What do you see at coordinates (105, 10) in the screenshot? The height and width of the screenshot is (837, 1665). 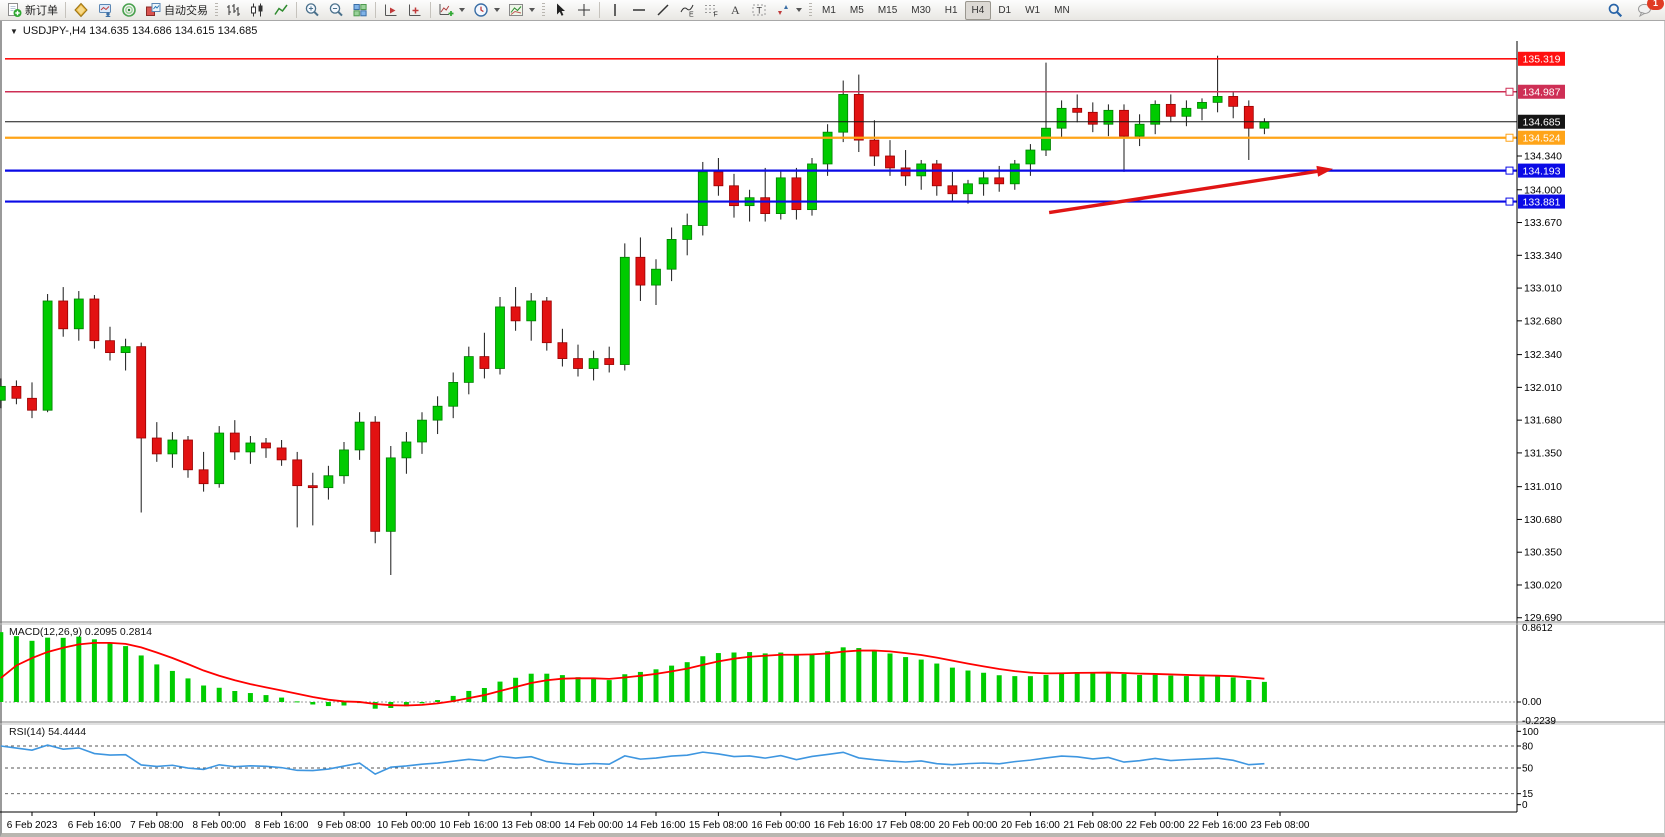 I see `navigator-button` at bounding box center [105, 10].